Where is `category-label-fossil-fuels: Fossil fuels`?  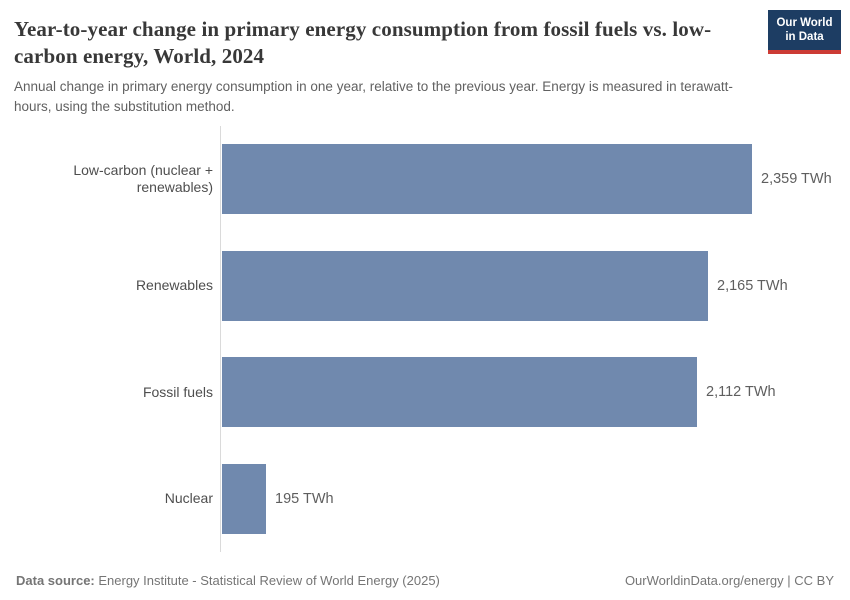 category-label-fossil-fuels: Fossil fuels is located at coordinates (177, 391).